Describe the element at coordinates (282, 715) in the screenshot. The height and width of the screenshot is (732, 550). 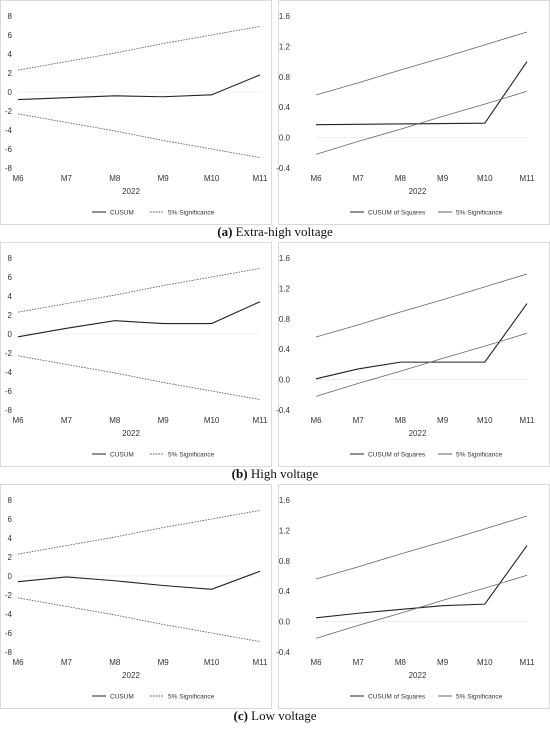
I see `caption-text: Low voltage` at that location.